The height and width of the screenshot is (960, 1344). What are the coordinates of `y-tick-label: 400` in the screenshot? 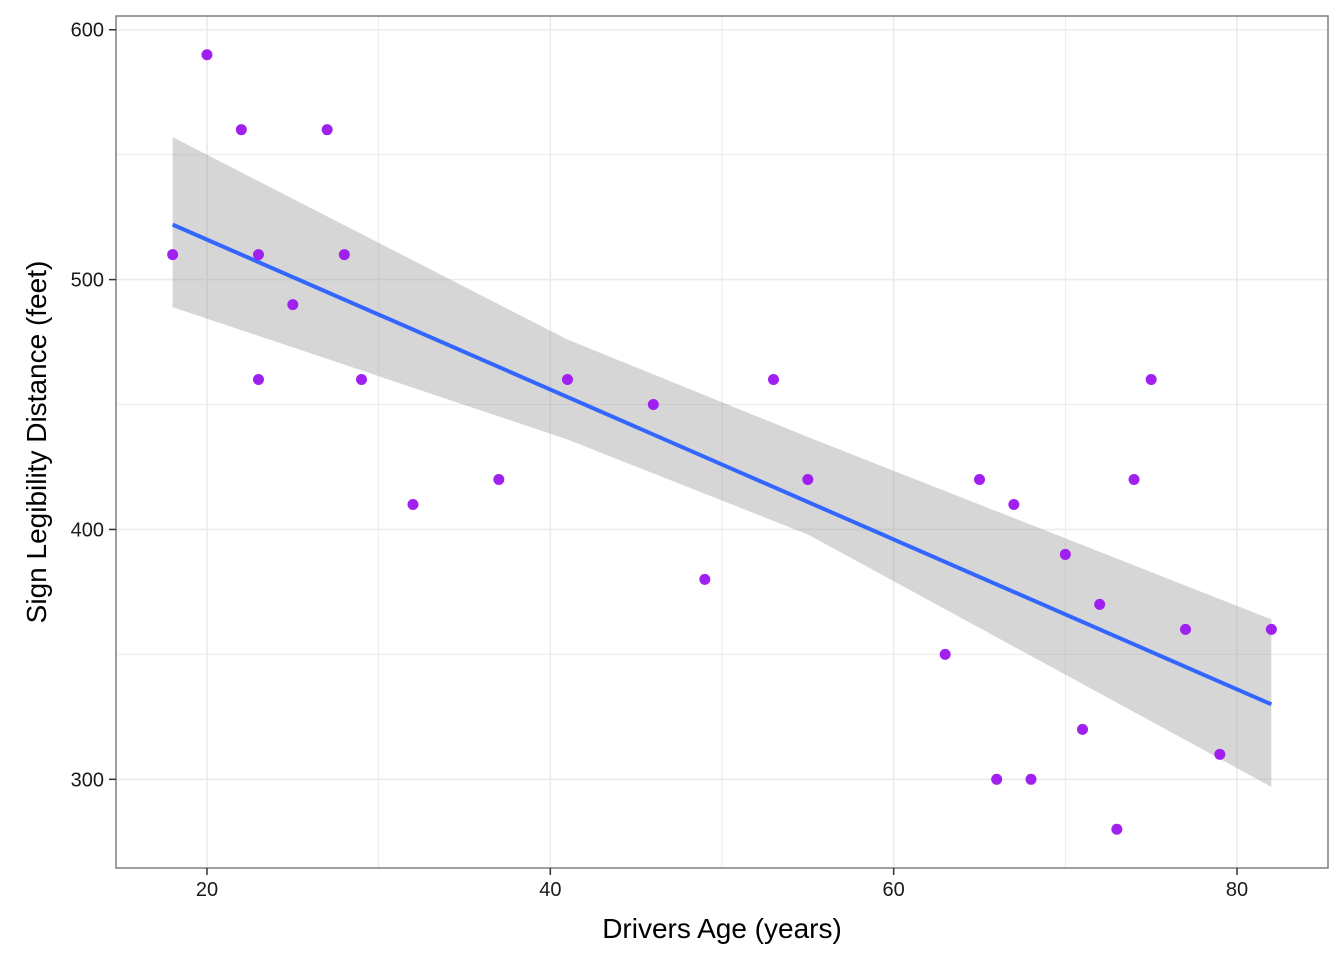 It's located at (87, 530).